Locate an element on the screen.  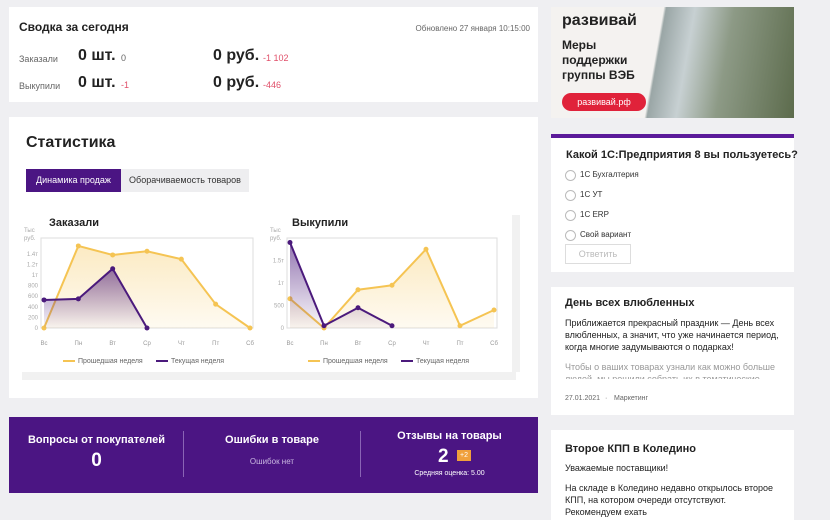
poll-option: 1С УТ is located at coordinates (591, 194).